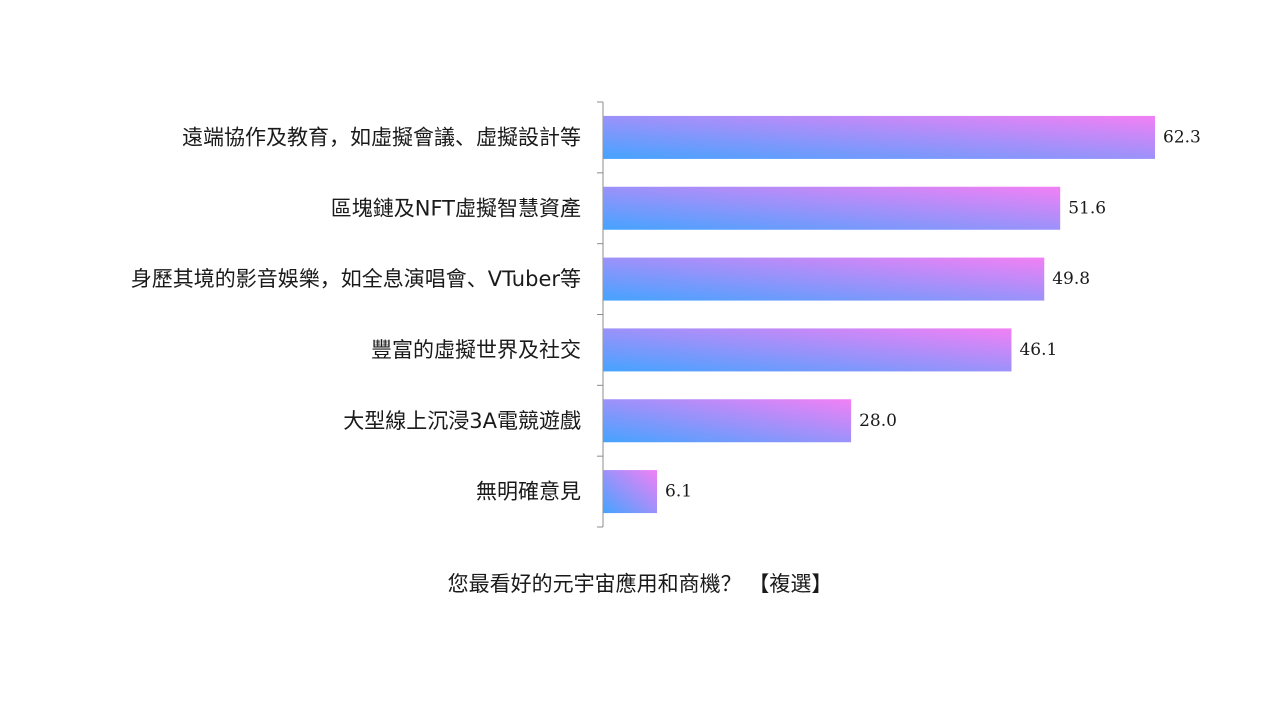  I want to click on category-label: 身歷其境的影音娛樂，如全息演唱會、VTuber等, so click(356, 279).